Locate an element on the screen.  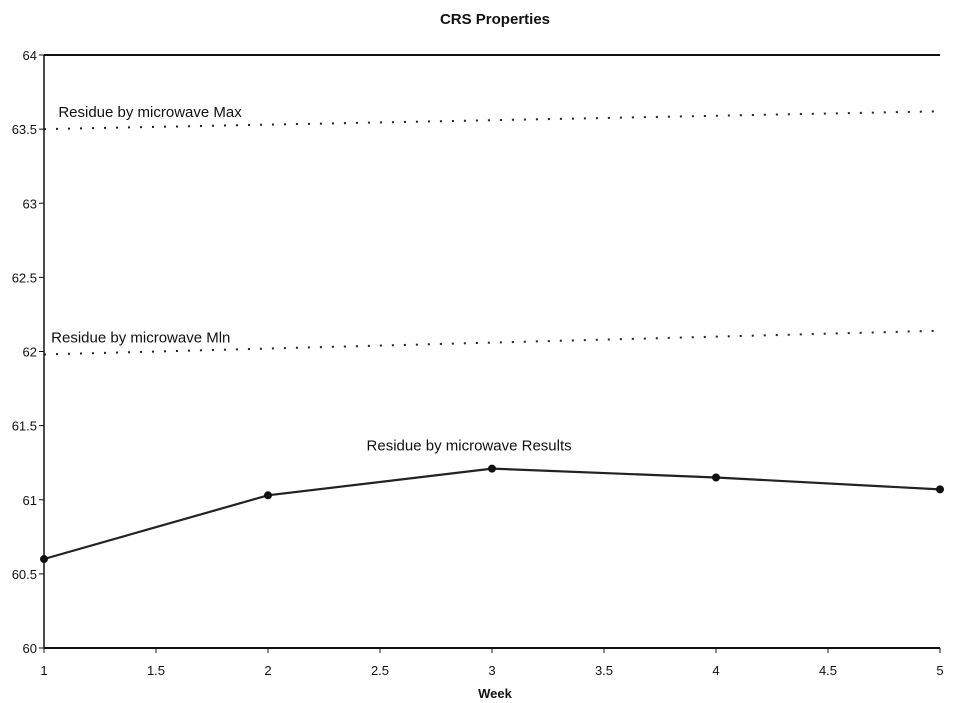
x-tick-label: 2 is located at coordinates (267, 670).